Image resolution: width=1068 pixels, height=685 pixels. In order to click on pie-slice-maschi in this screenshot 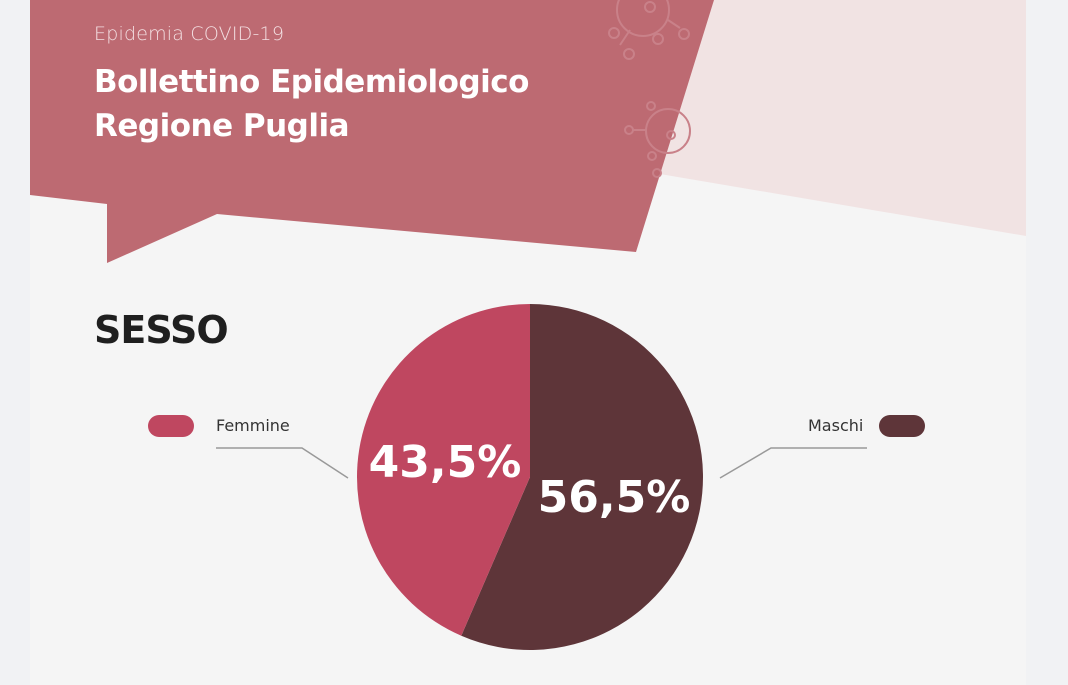, I will do `click(582, 477)`.